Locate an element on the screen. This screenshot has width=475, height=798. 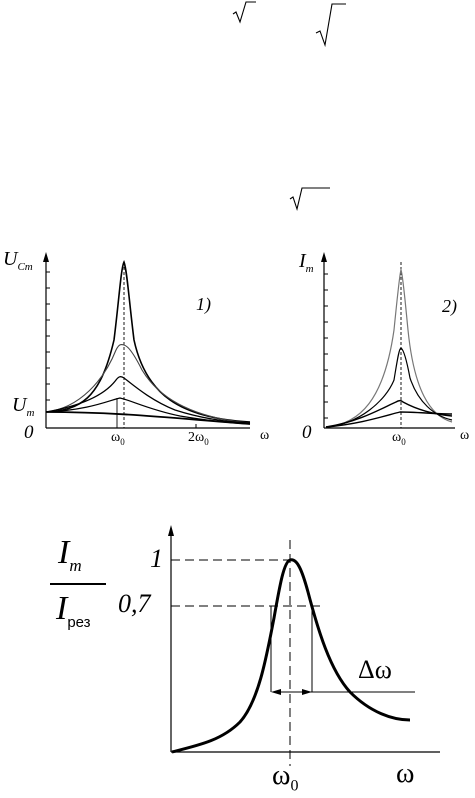
left-y-ticks is located at coordinates (48, 336).